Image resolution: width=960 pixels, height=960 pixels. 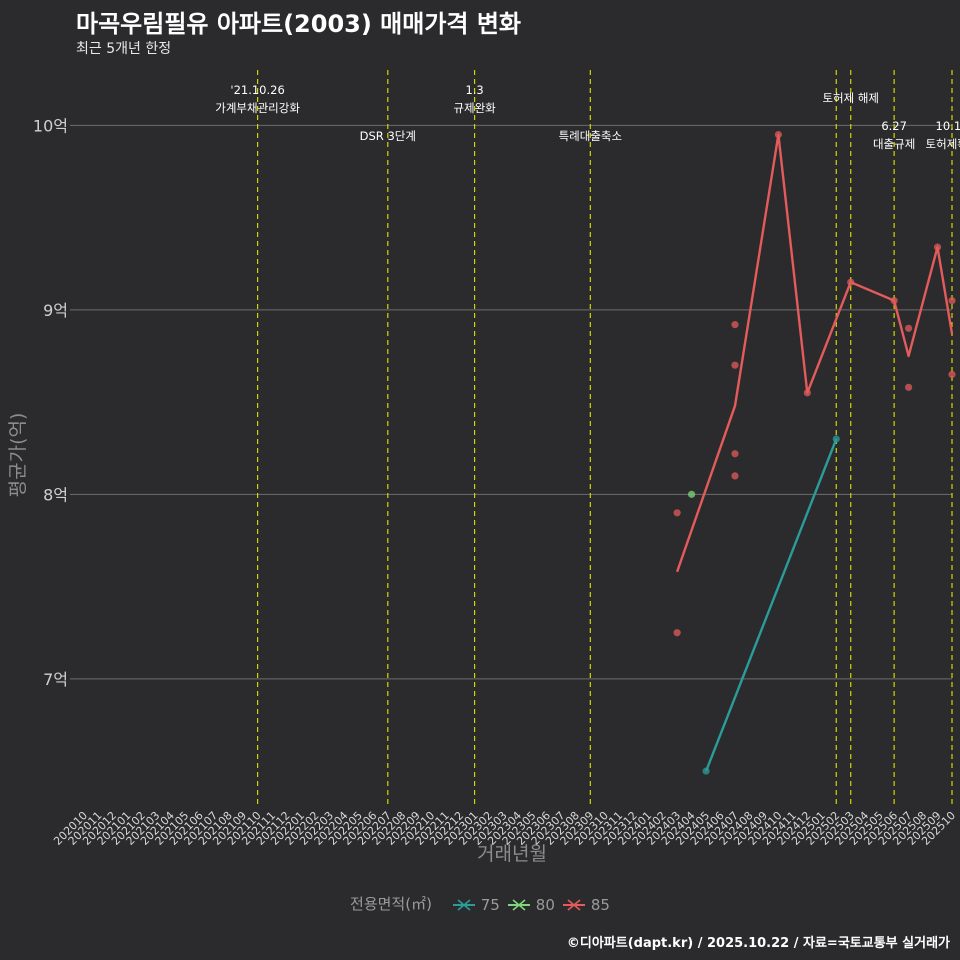 What do you see at coordinates (545, 904) in the screenshot?
I see `legend-label: 80` at bounding box center [545, 904].